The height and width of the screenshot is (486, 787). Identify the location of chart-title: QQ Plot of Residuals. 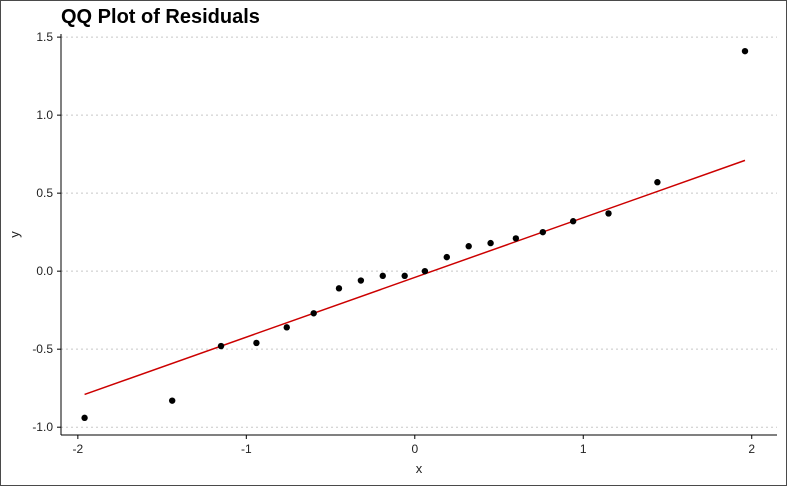
(160, 17).